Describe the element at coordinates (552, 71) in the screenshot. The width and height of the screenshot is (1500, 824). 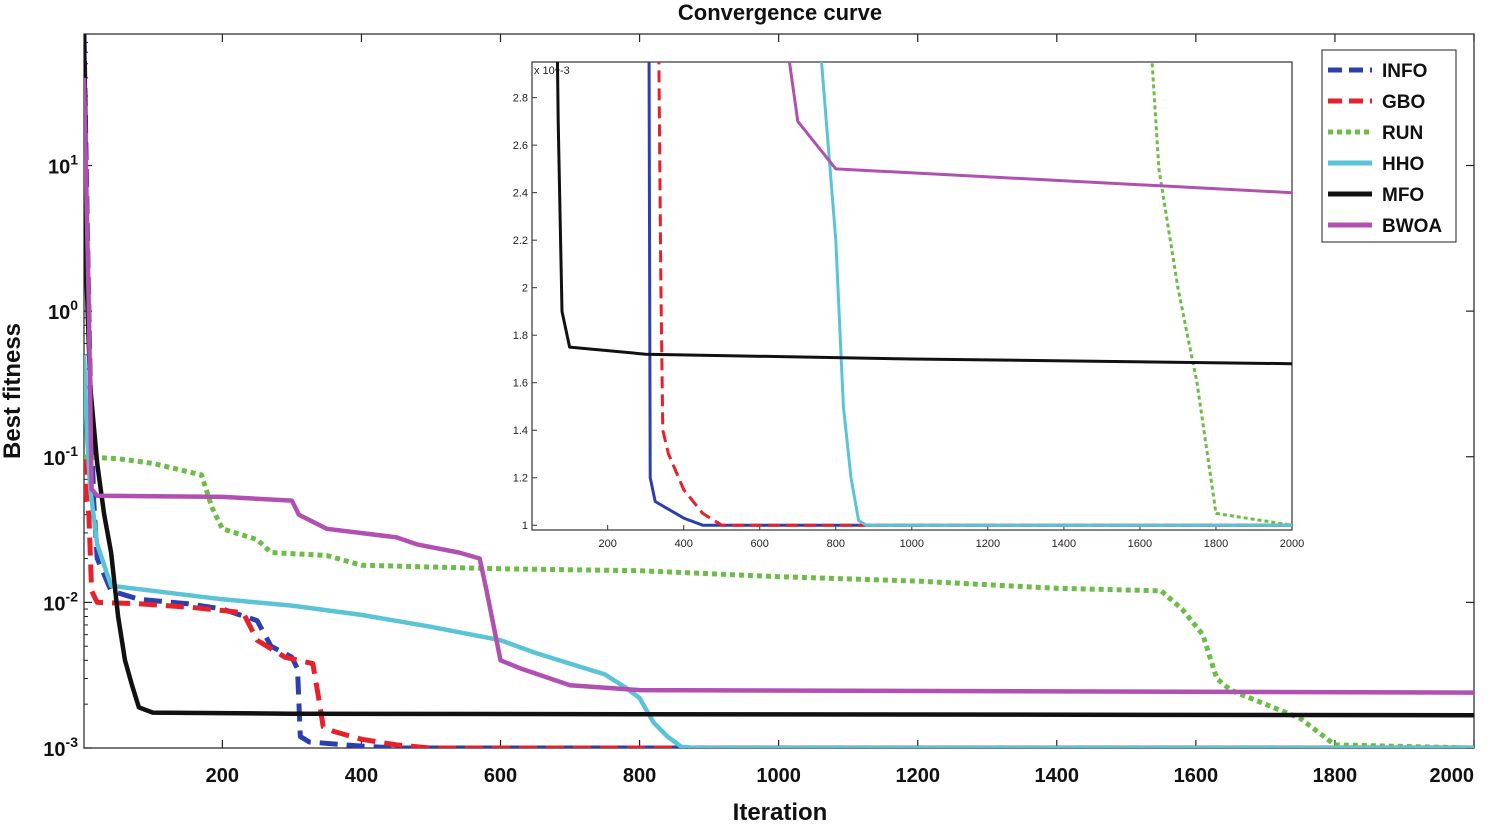
I see `inset-exponent-label: x 10^-3` at that location.